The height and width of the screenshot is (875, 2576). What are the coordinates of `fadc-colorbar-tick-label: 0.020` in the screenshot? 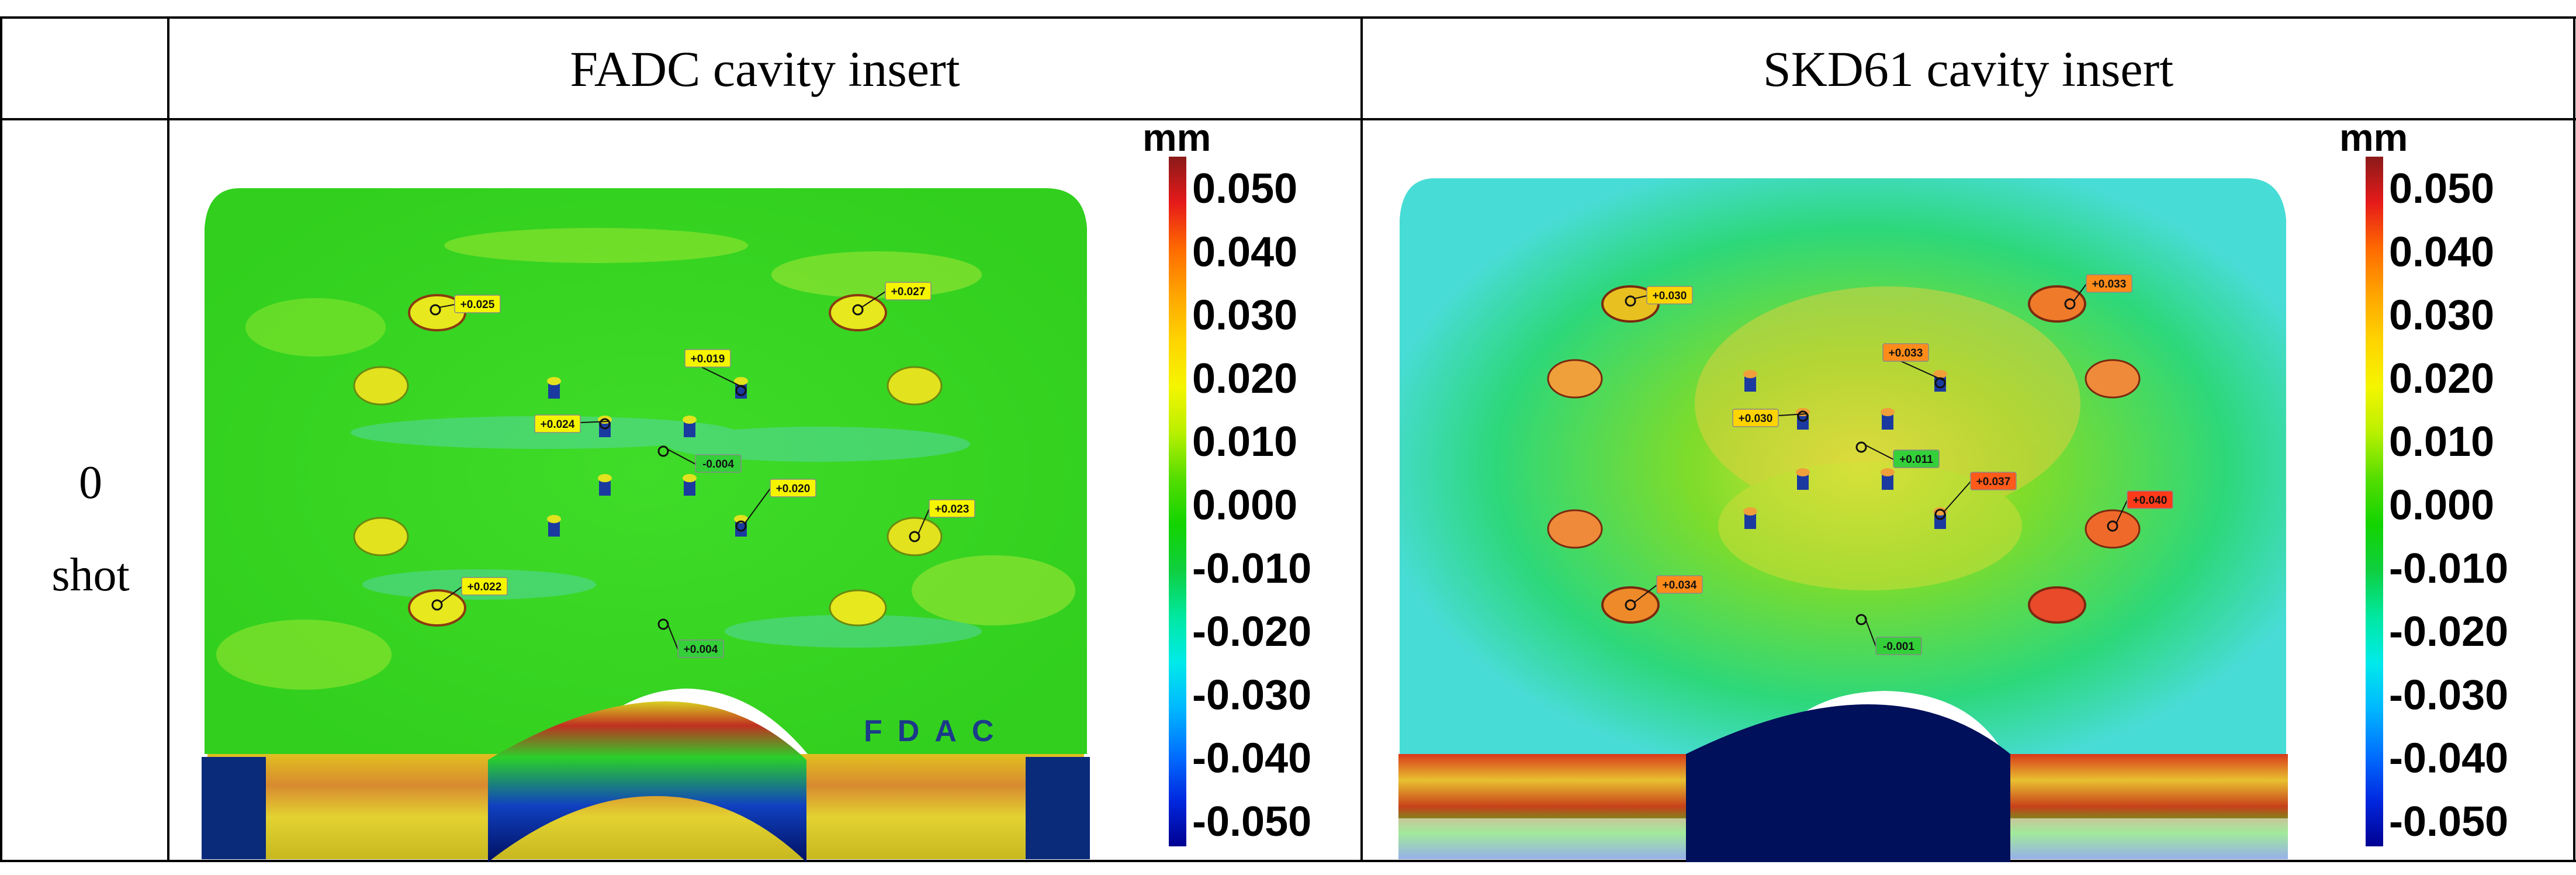 It's located at (1244, 378).